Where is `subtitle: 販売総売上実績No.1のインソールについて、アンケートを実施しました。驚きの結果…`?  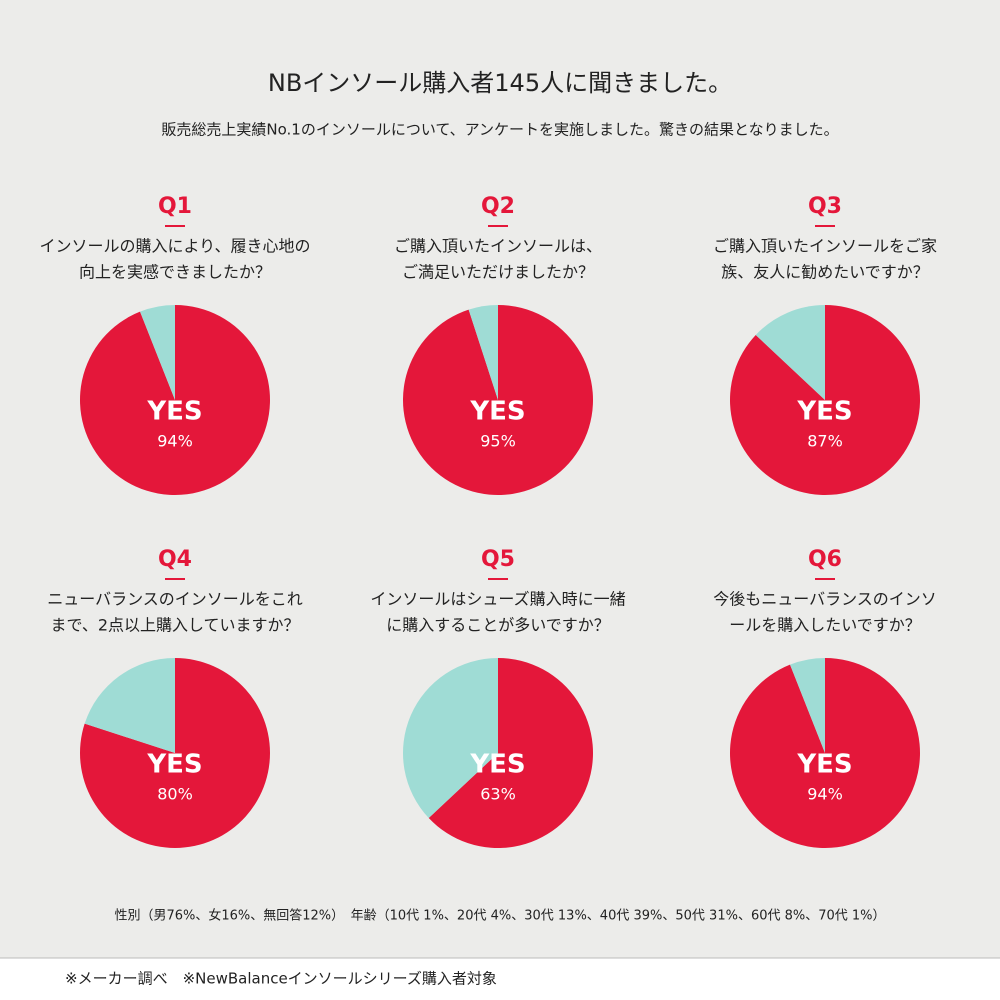
subtitle: 販売総売上実績No.1のインソールについて、アンケートを実施しました。驚きの結果… is located at coordinates (499, 130).